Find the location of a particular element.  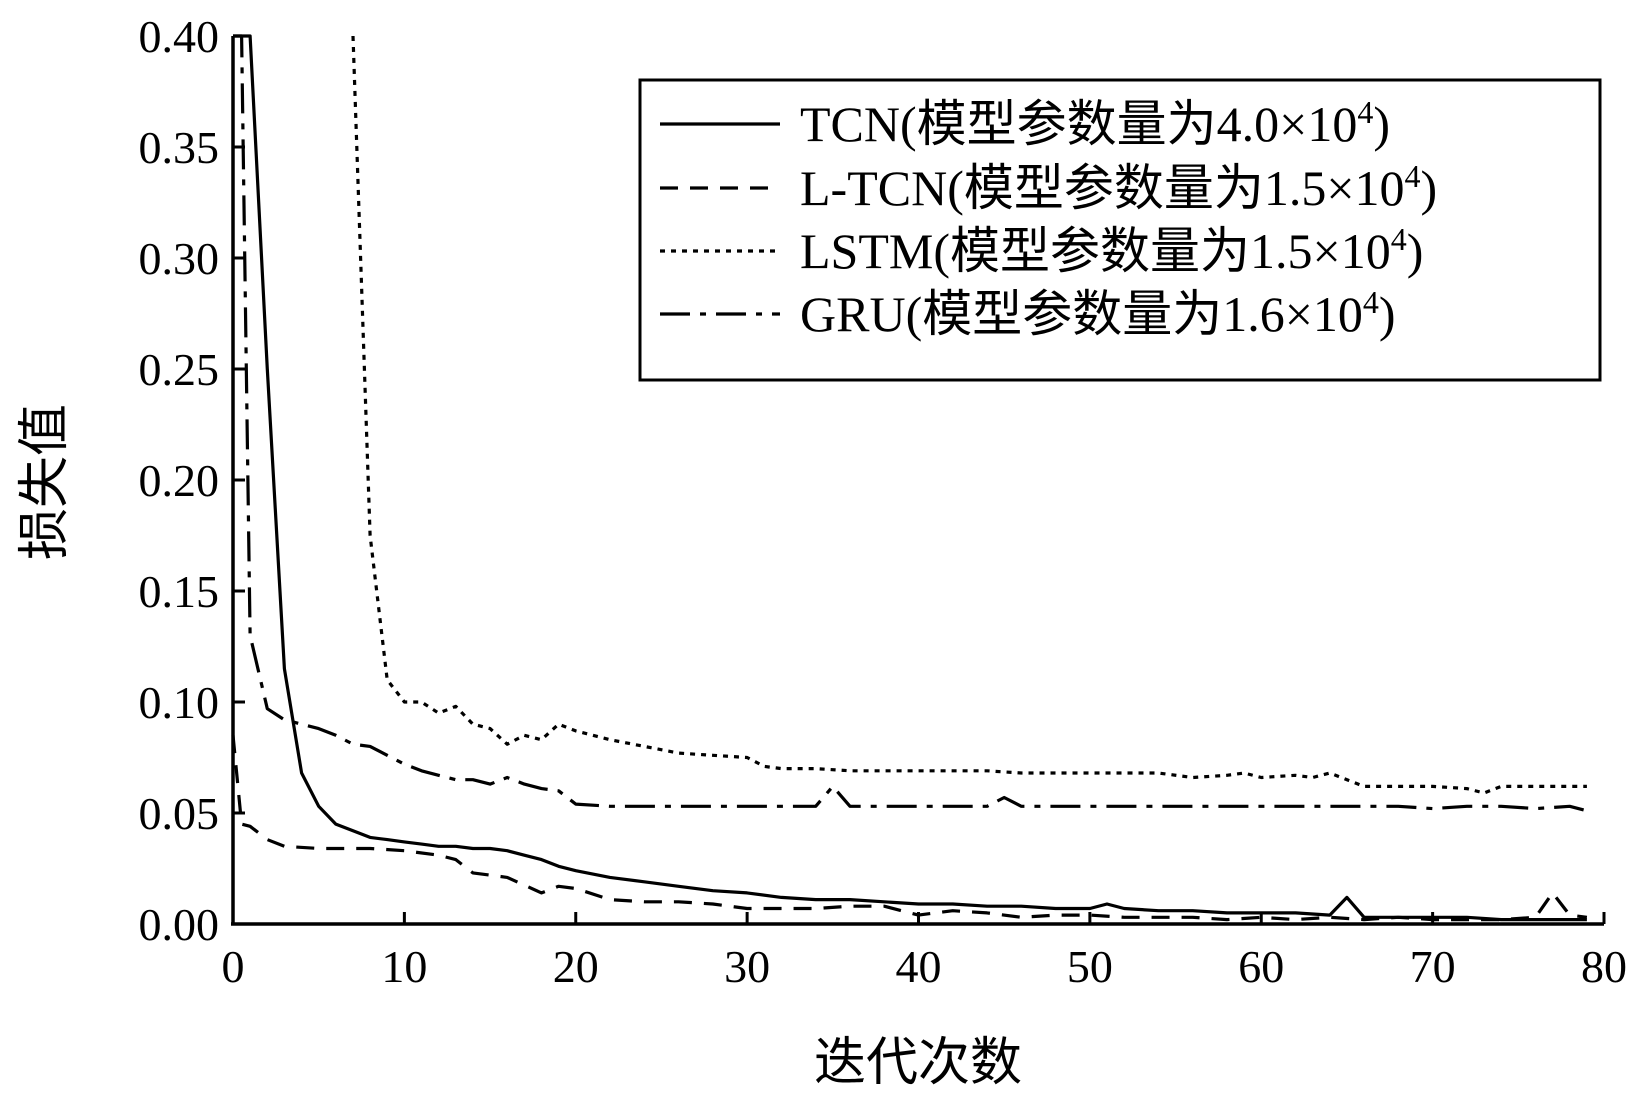

series-line-dashed is located at coordinates (909, 828).